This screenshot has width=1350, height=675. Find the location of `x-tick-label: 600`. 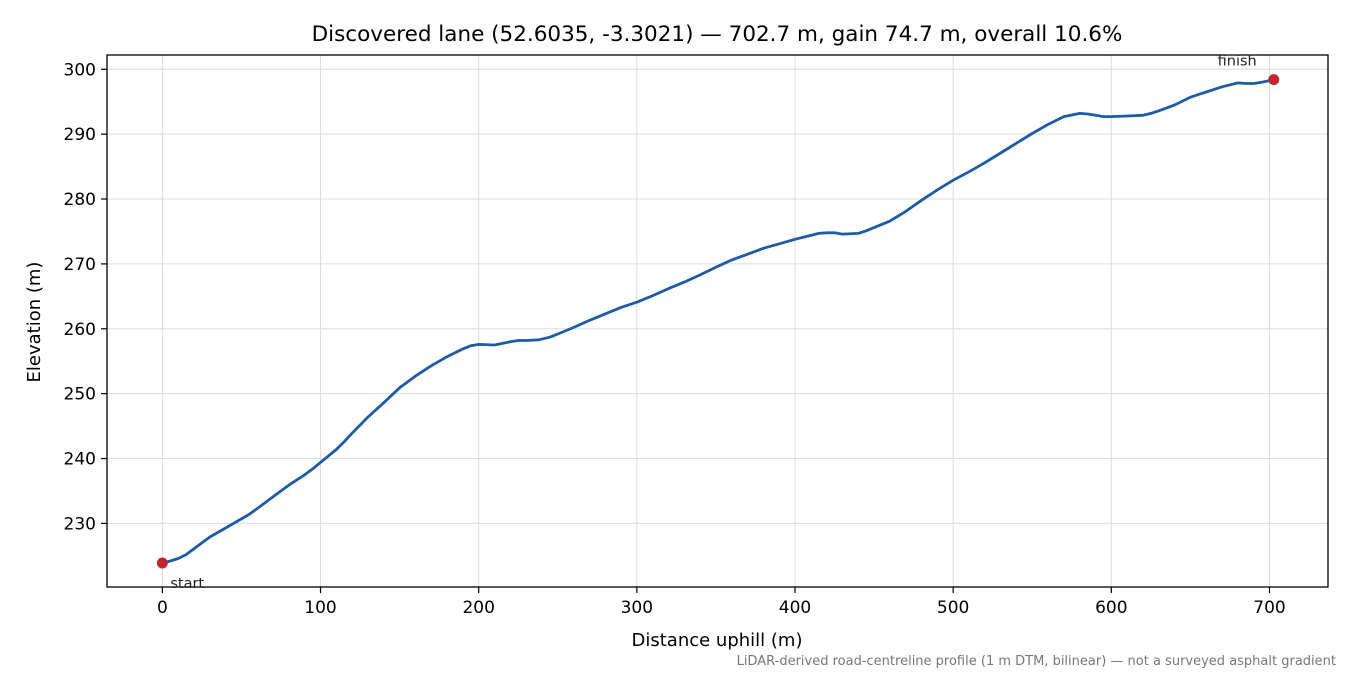

x-tick-label: 600 is located at coordinates (1111, 608).